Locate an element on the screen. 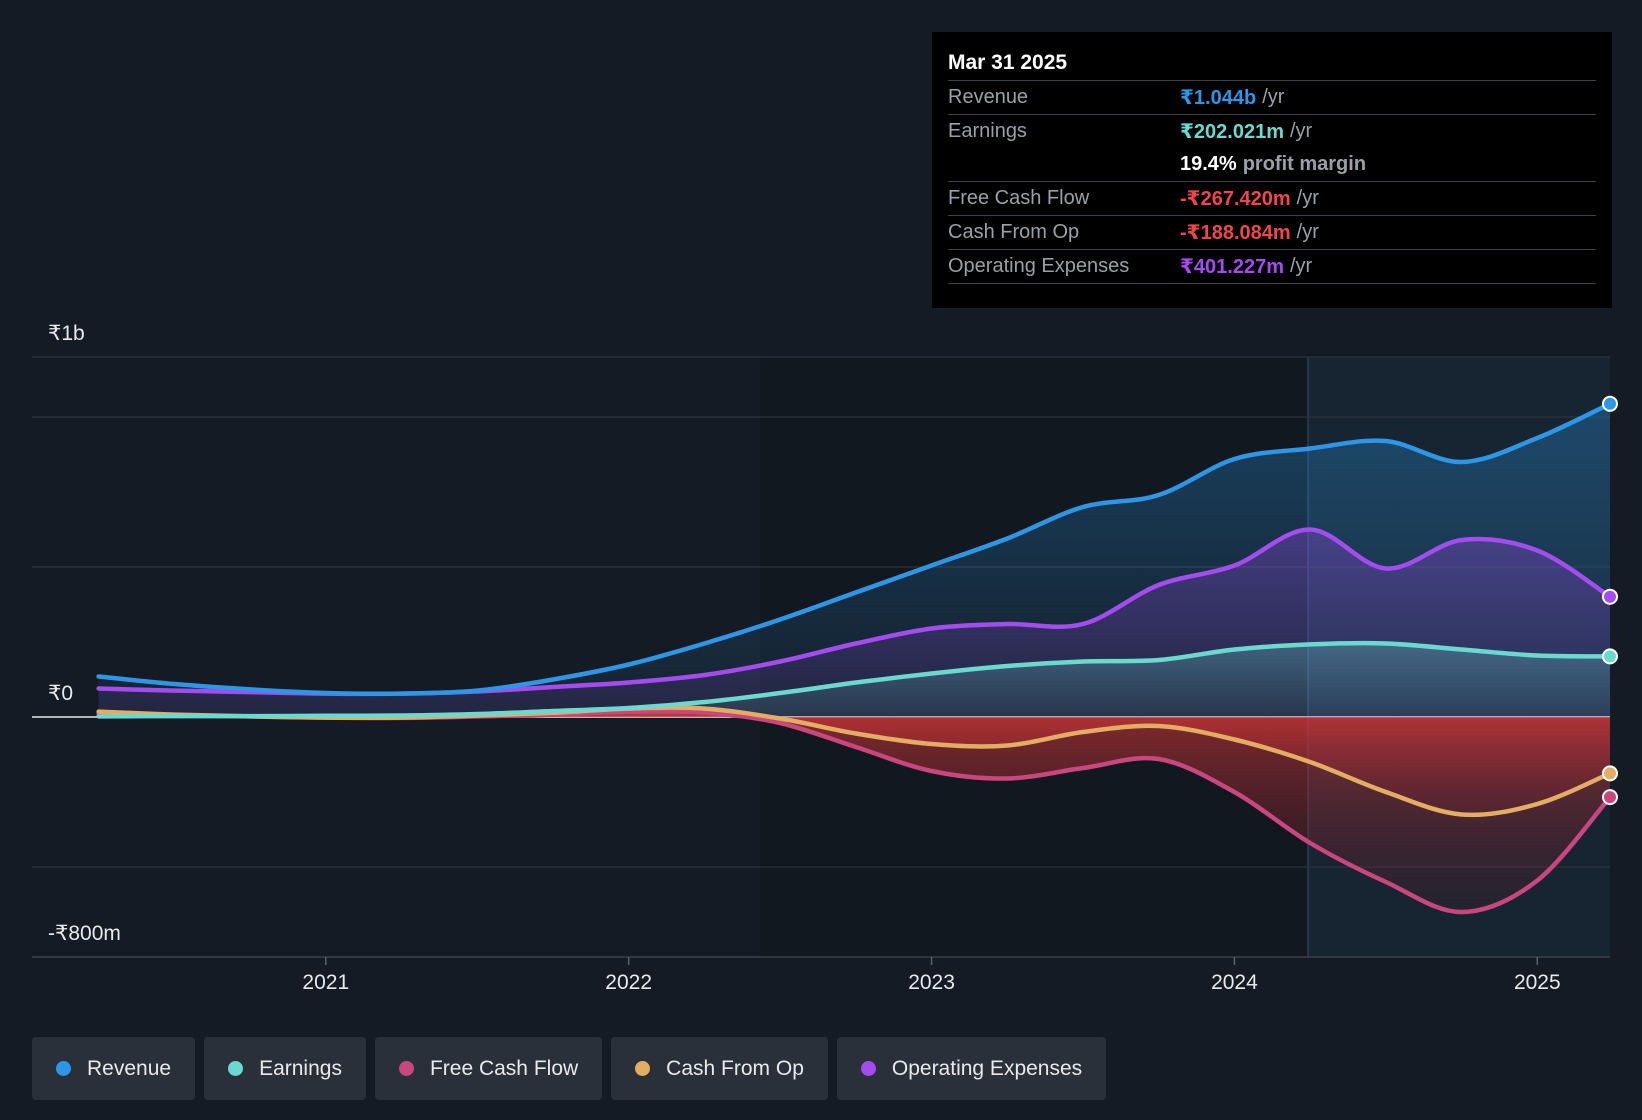 The width and height of the screenshot is (1642, 1120). legend-item-free-cash-flow: Free Cash Flow is located at coordinates (488, 1068).